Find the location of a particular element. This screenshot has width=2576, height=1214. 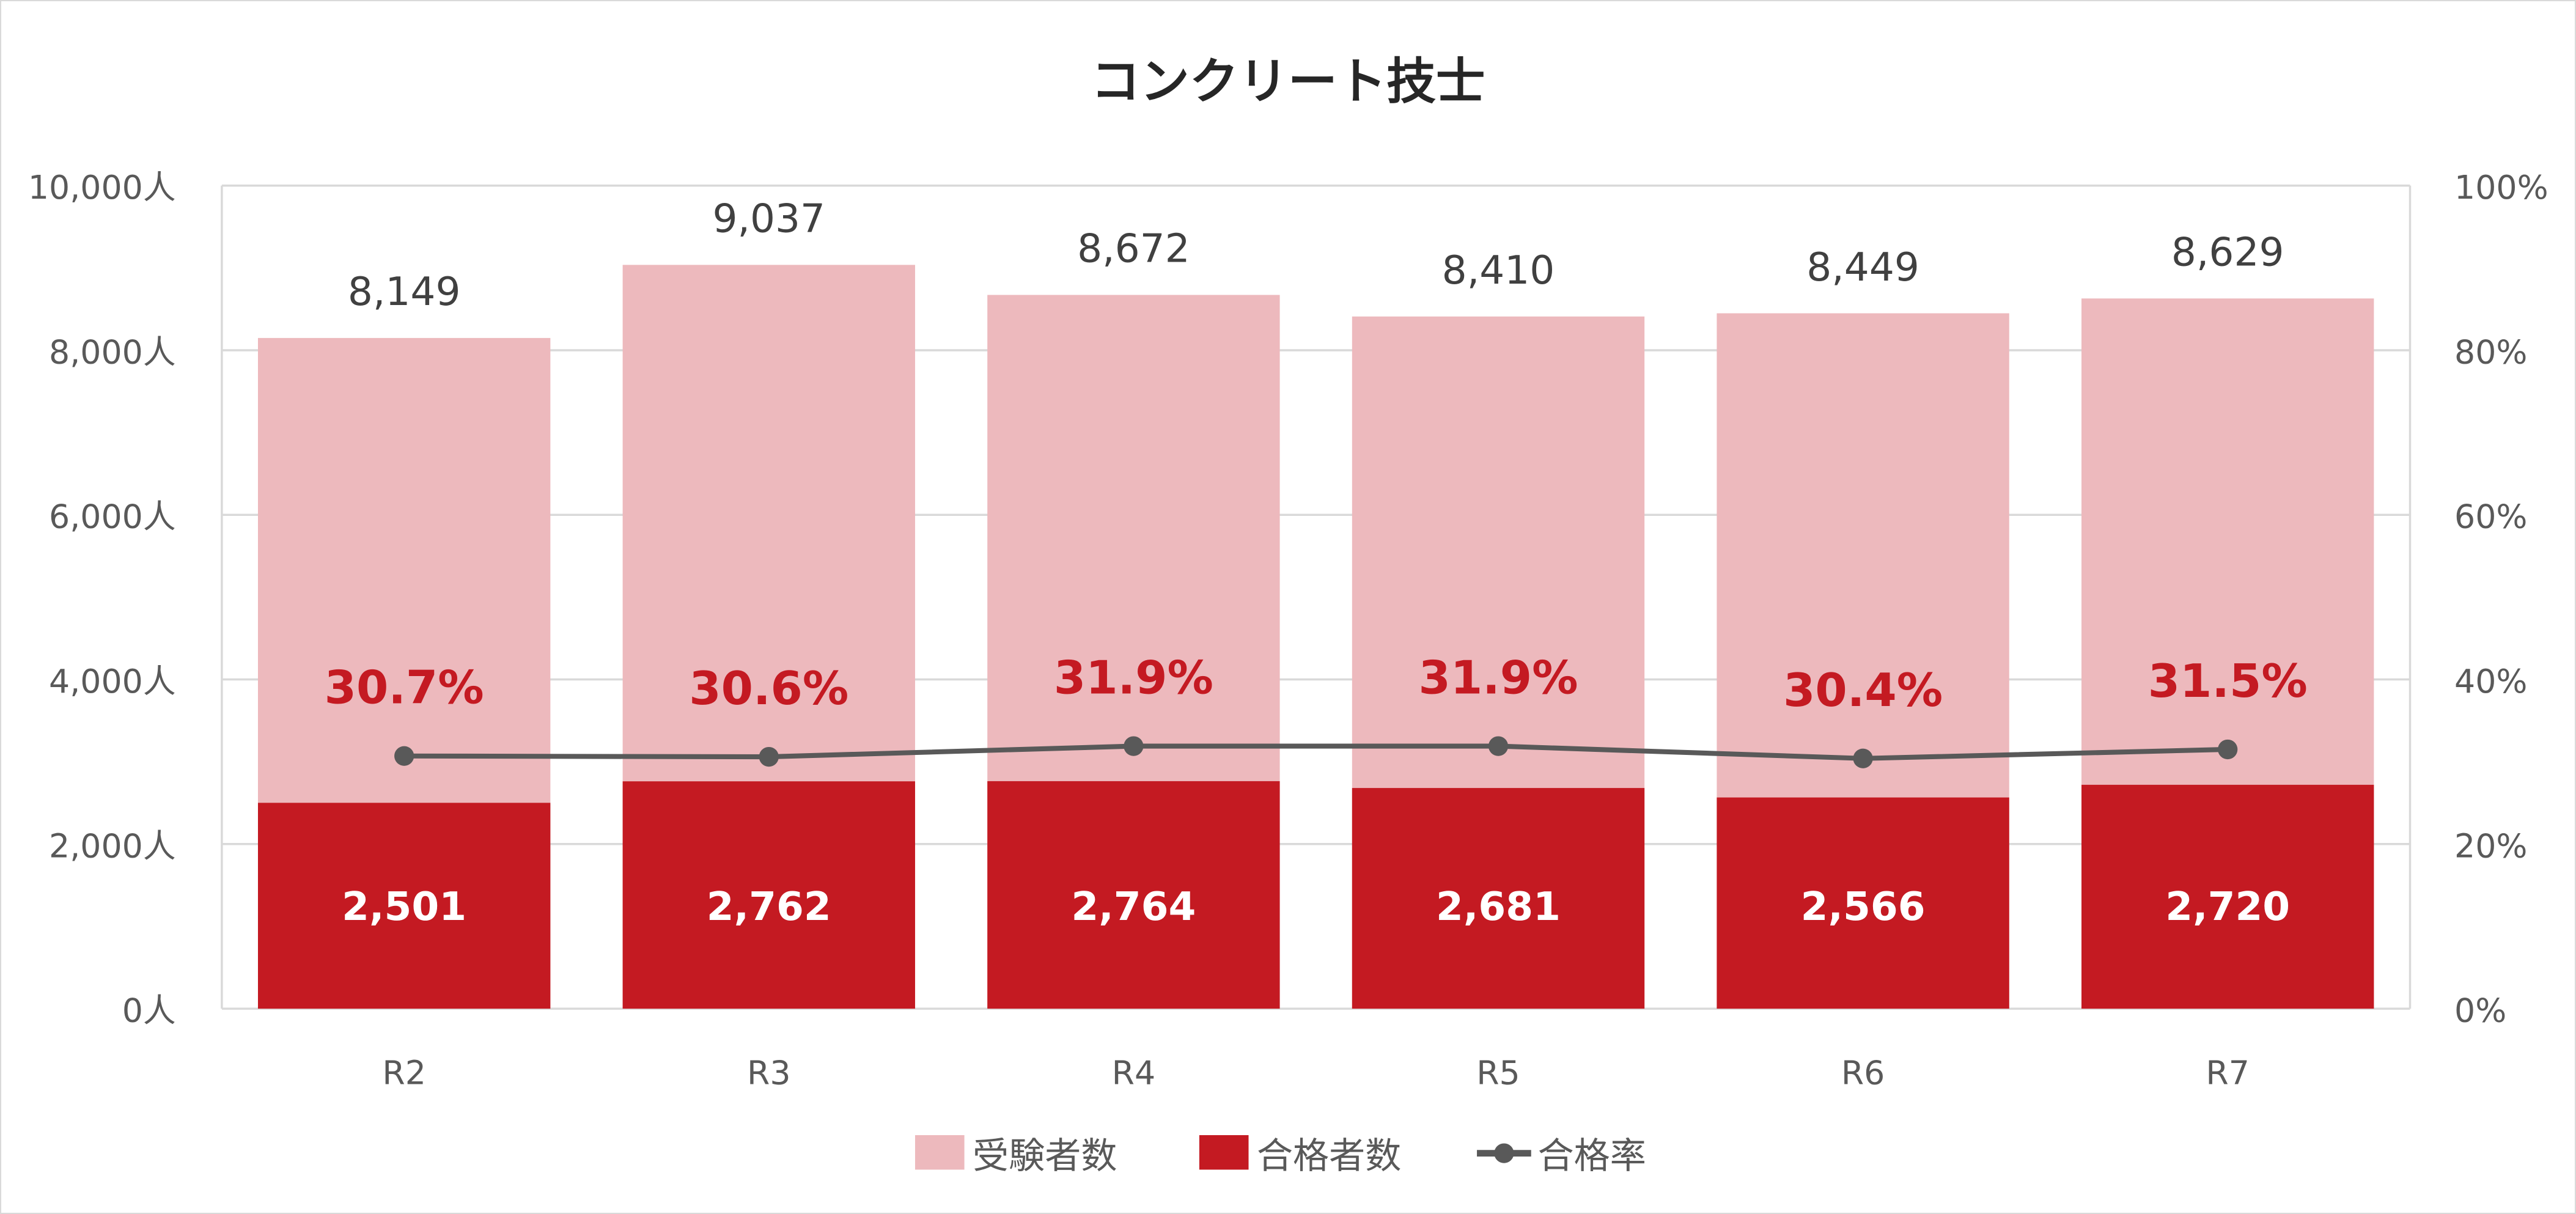

data-label-examinees: 8,149 is located at coordinates (404, 292).